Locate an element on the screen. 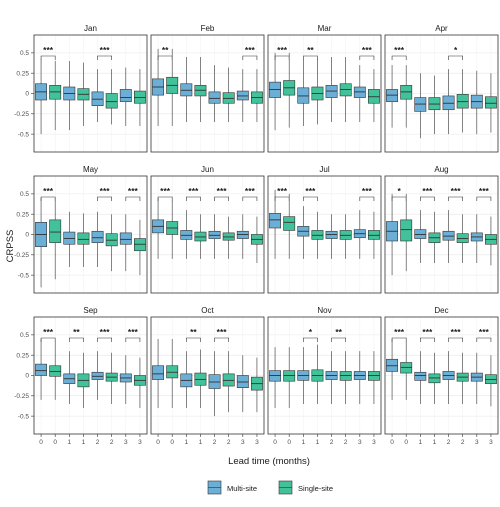  panel-aug: Aug* *** *** *** is located at coordinates (441, 228).